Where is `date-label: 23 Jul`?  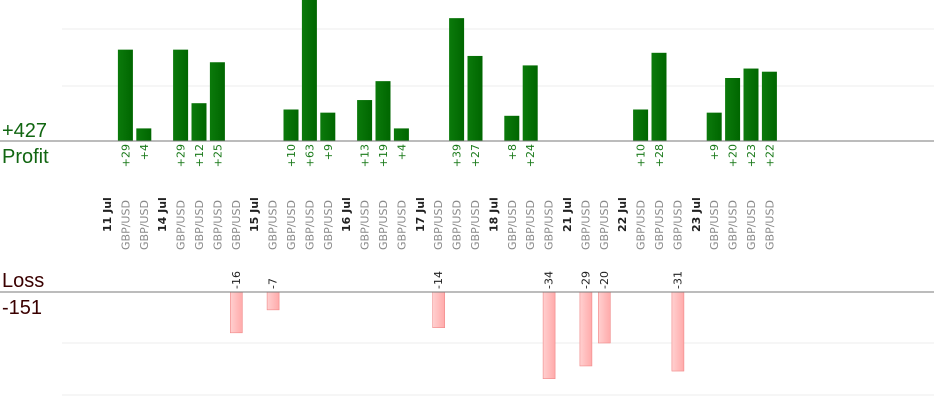
date-label: 23 Jul is located at coordinates (696, 214).